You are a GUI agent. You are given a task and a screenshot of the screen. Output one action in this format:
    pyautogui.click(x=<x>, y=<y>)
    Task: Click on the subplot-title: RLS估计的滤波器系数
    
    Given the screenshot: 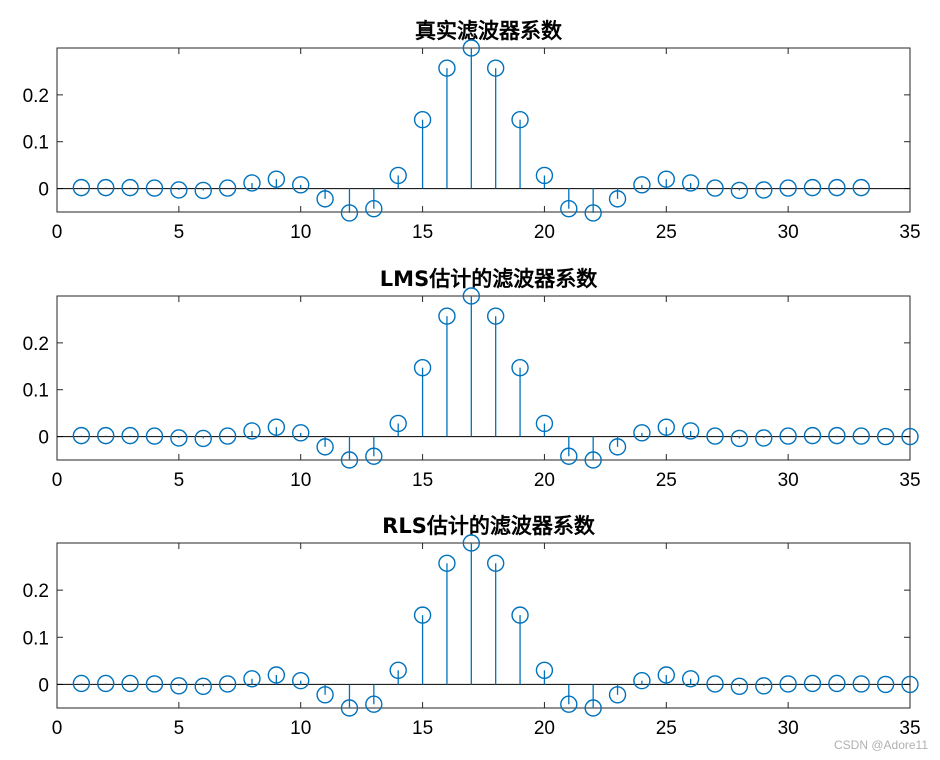 What is the action you would take?
    pyautogui.click(x=489, y=526)
    